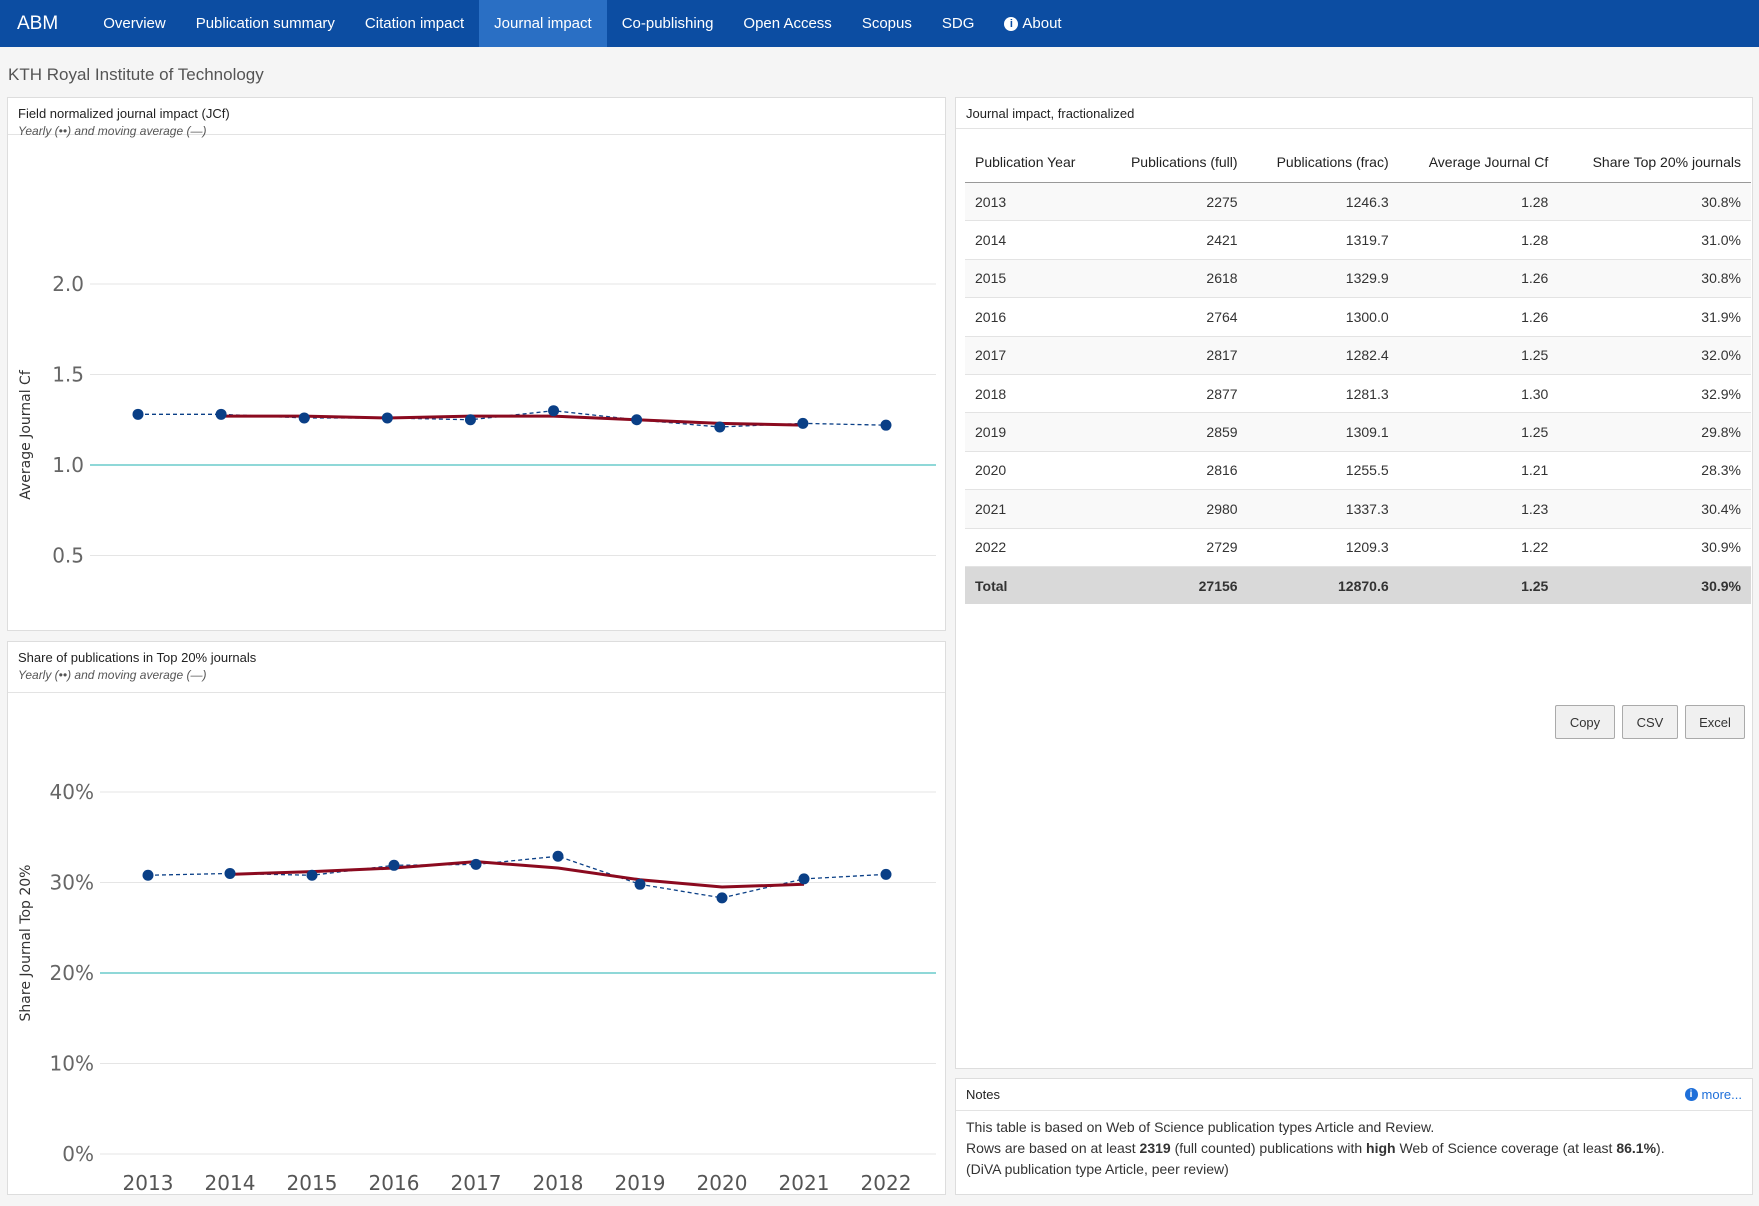 This screenshot has height=1206, width=1759. Describe the element at coordinates (1381, 1148) in the screenshot. I see `coverage-level: high` at that location.